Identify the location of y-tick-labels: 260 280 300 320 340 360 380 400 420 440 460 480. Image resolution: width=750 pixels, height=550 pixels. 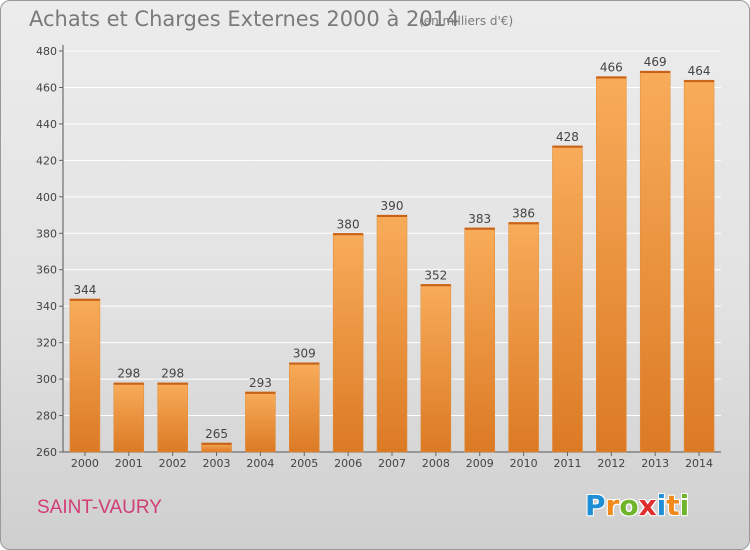
(46, 252).